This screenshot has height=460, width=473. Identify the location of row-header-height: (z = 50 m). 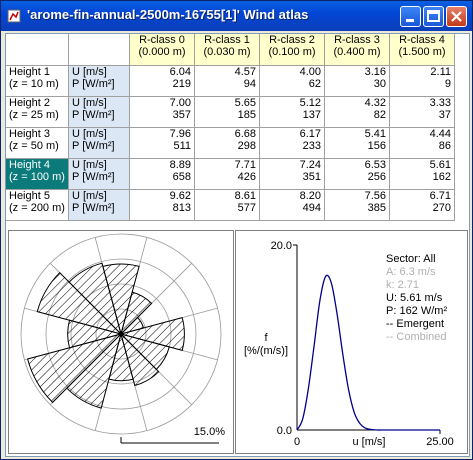
(34, 145).